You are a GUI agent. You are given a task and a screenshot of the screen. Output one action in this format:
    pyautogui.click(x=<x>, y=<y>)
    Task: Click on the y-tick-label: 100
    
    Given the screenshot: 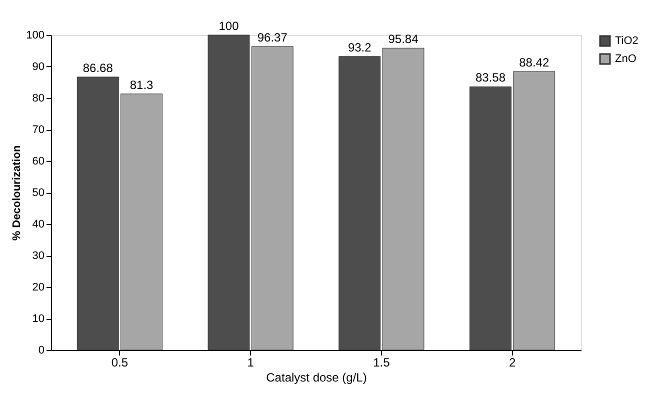 What is the action you would take?
    pyautogui.click(x=35, y=36)
    